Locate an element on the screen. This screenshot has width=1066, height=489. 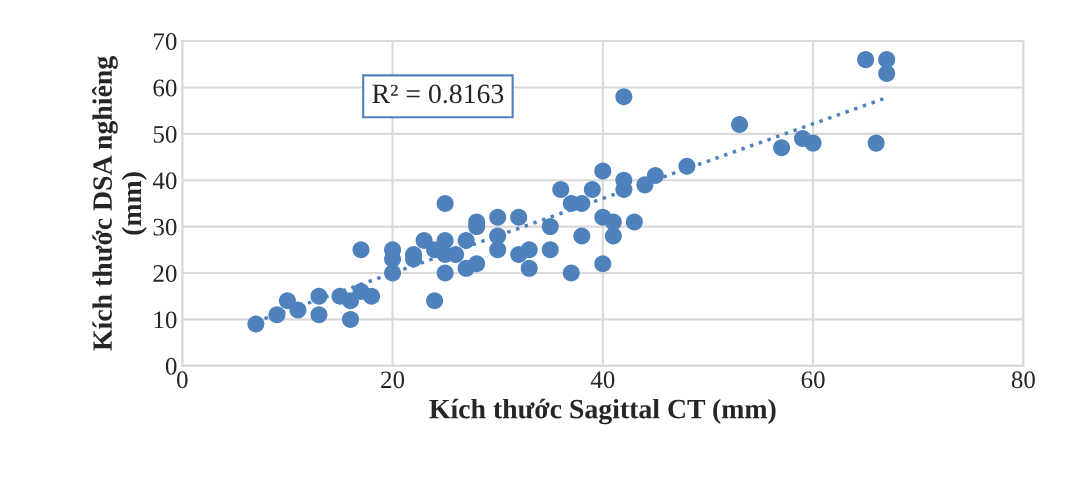
y-tick-label: 50 is located at coordinates (165, 134).